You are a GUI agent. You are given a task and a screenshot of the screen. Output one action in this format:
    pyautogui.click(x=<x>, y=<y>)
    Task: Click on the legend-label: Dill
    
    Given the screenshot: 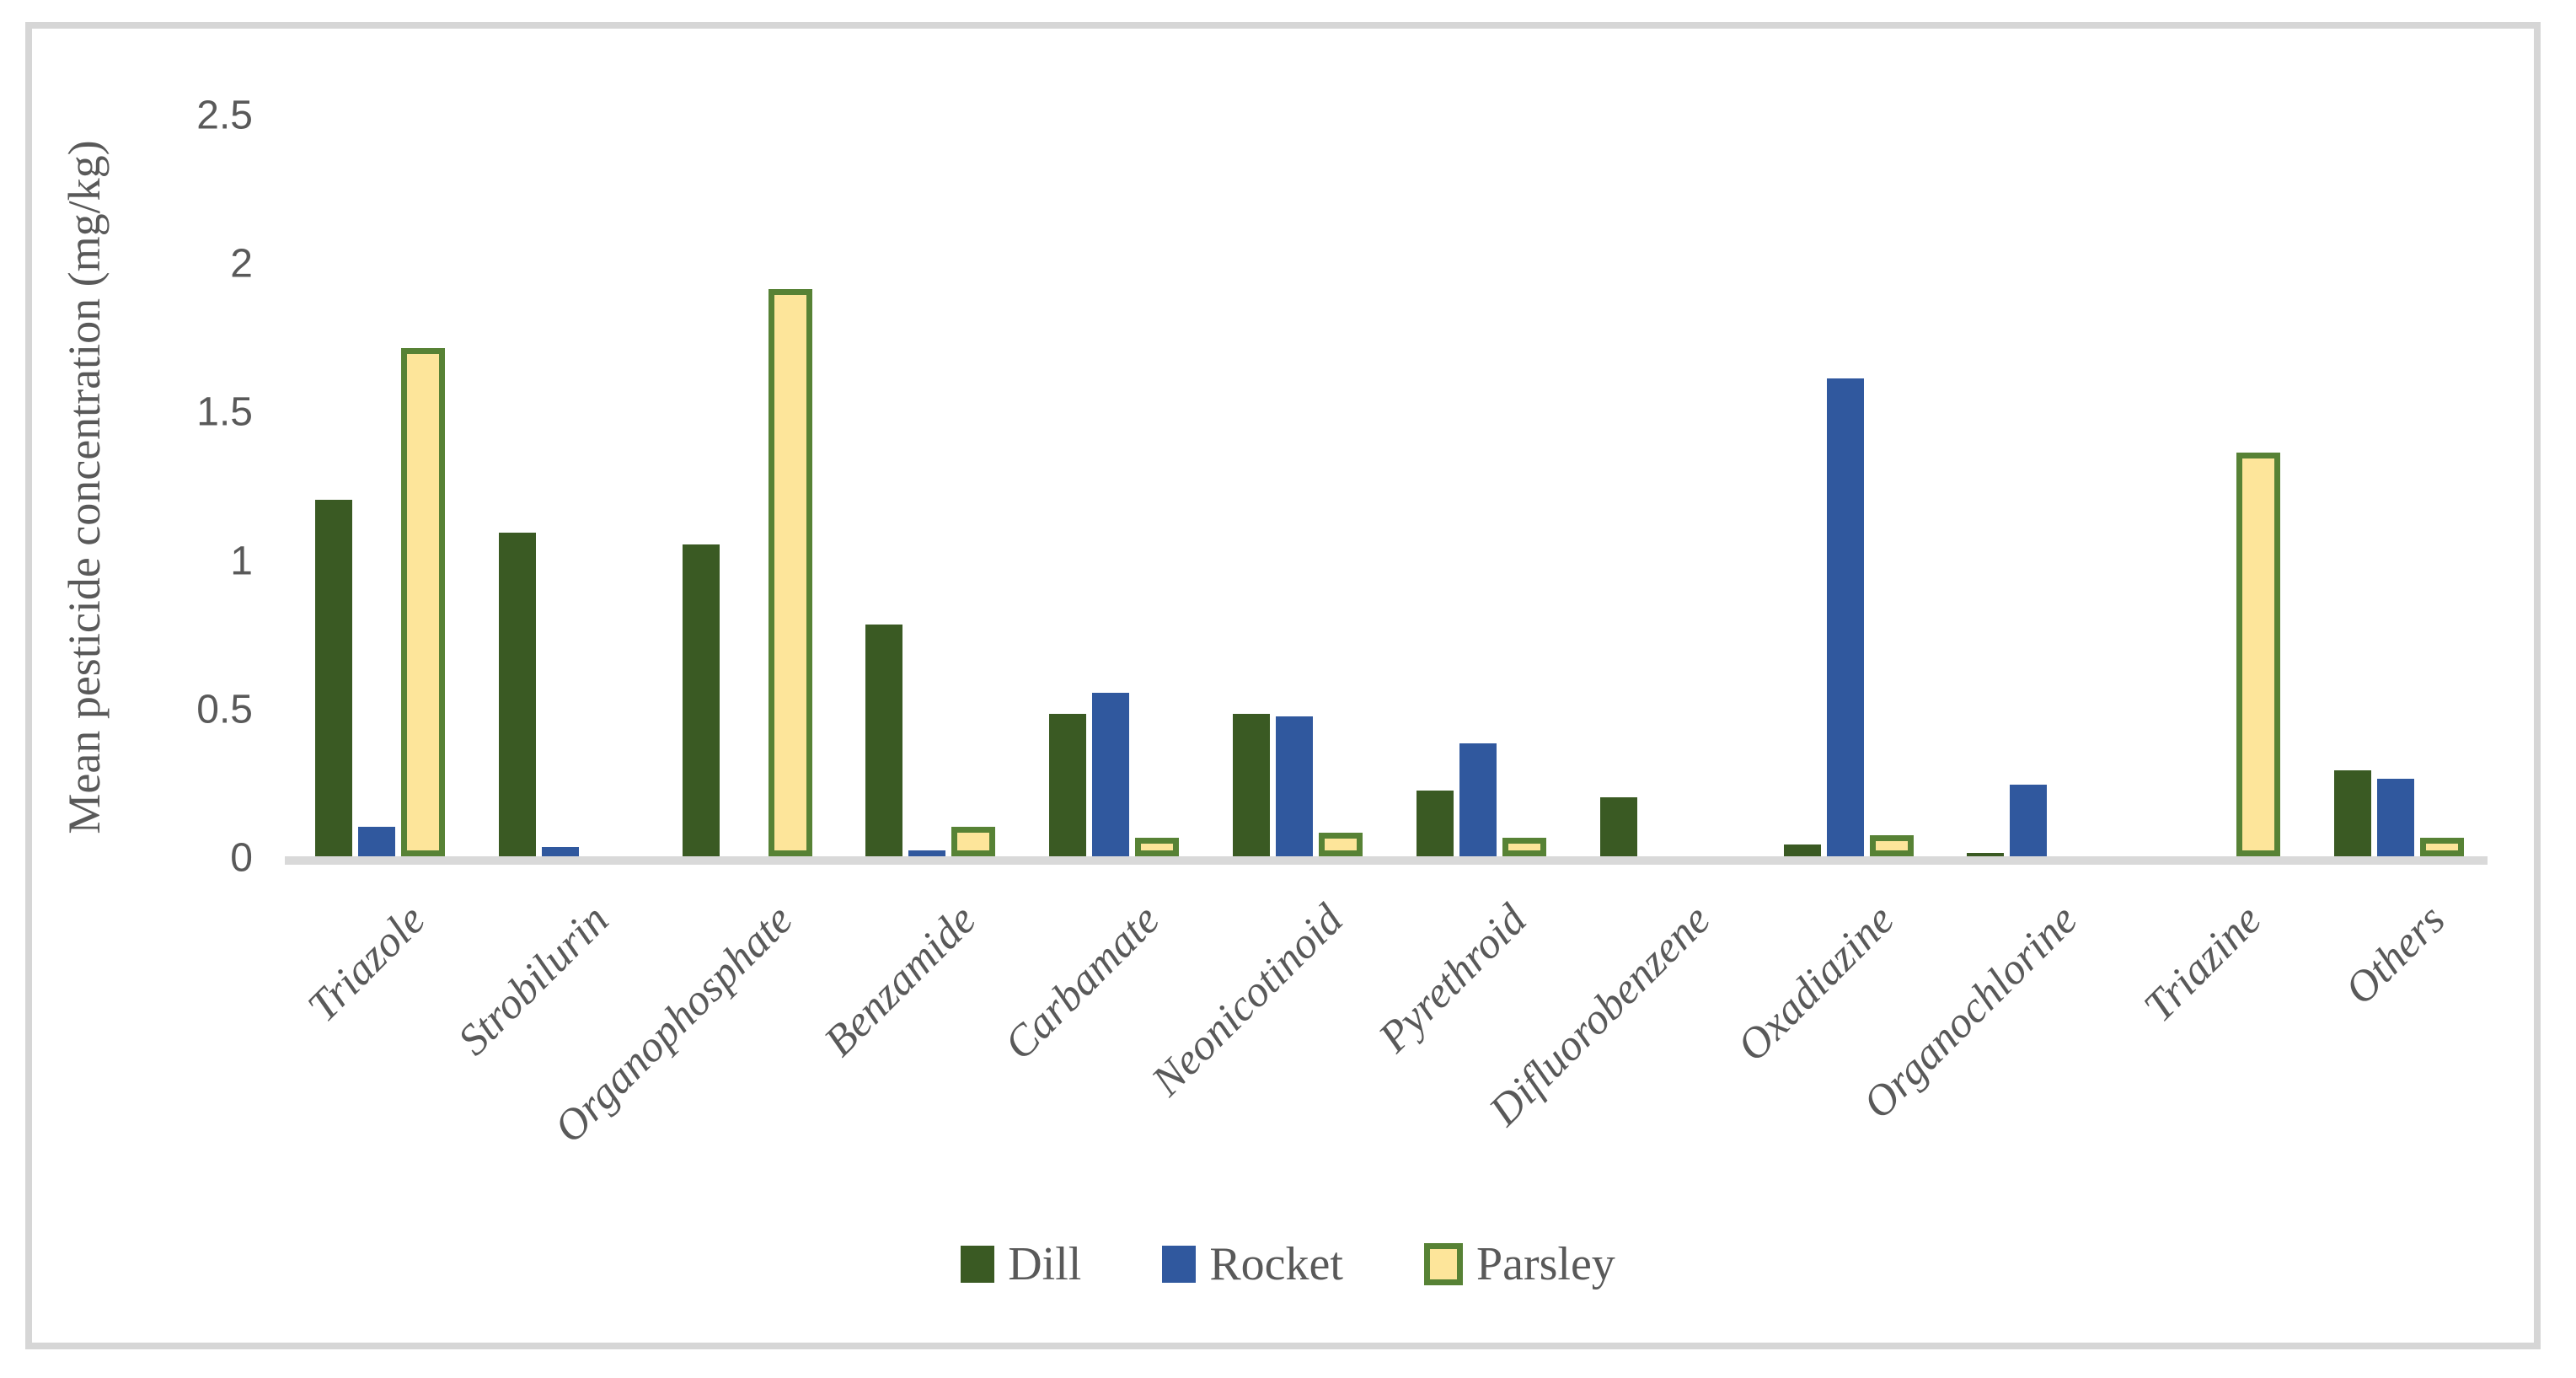 What is the action you would take?
    pyautogui.click(x=1045, y=1264)
    